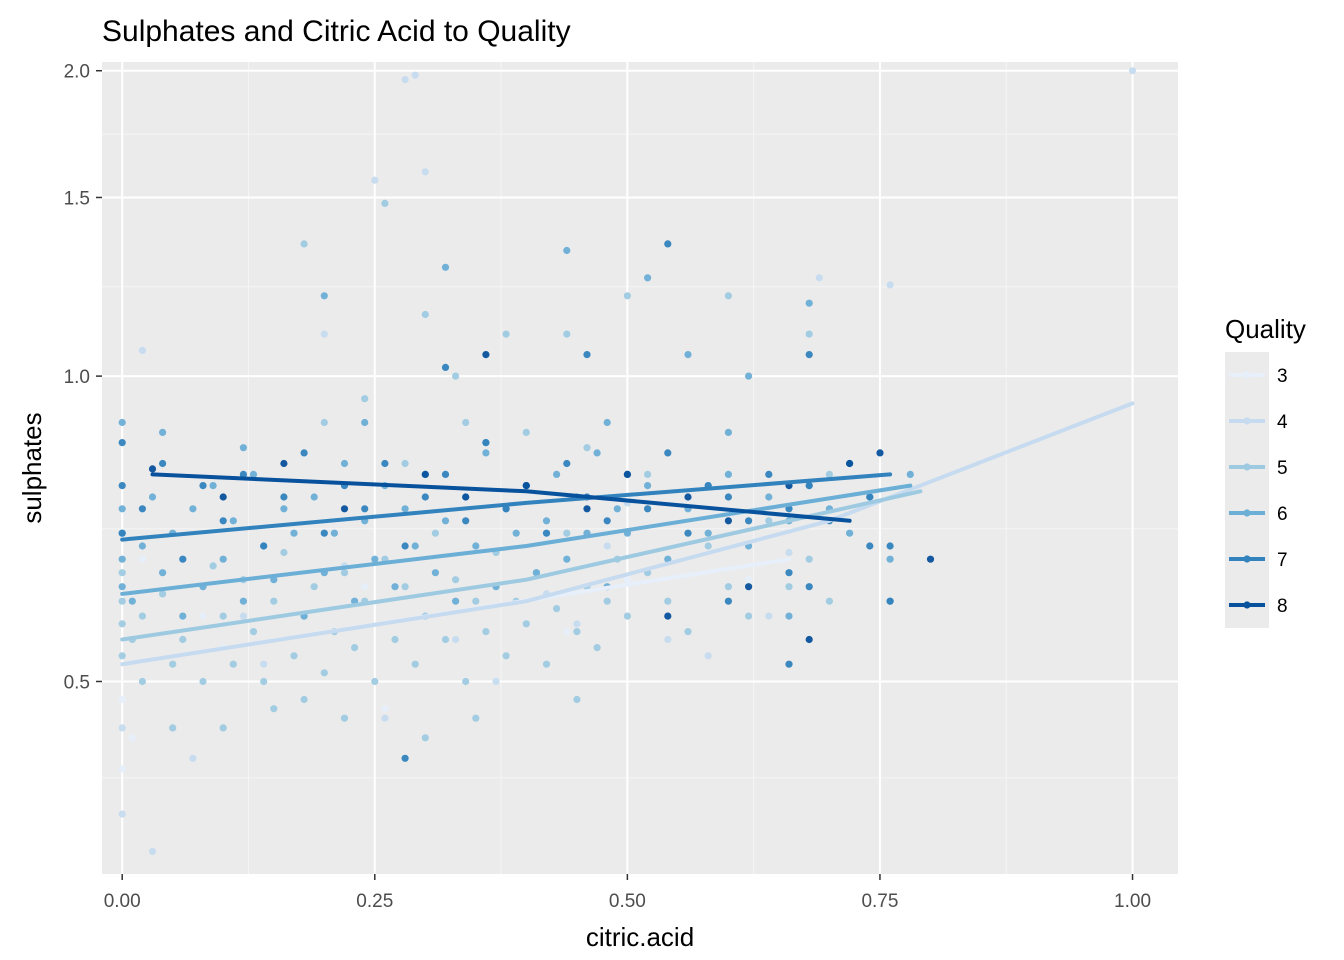  Describe the element at coordinates (336, 31) in the screenshot. I see `chart-title: Sulphates and Citric Acid to Quality` at that location.